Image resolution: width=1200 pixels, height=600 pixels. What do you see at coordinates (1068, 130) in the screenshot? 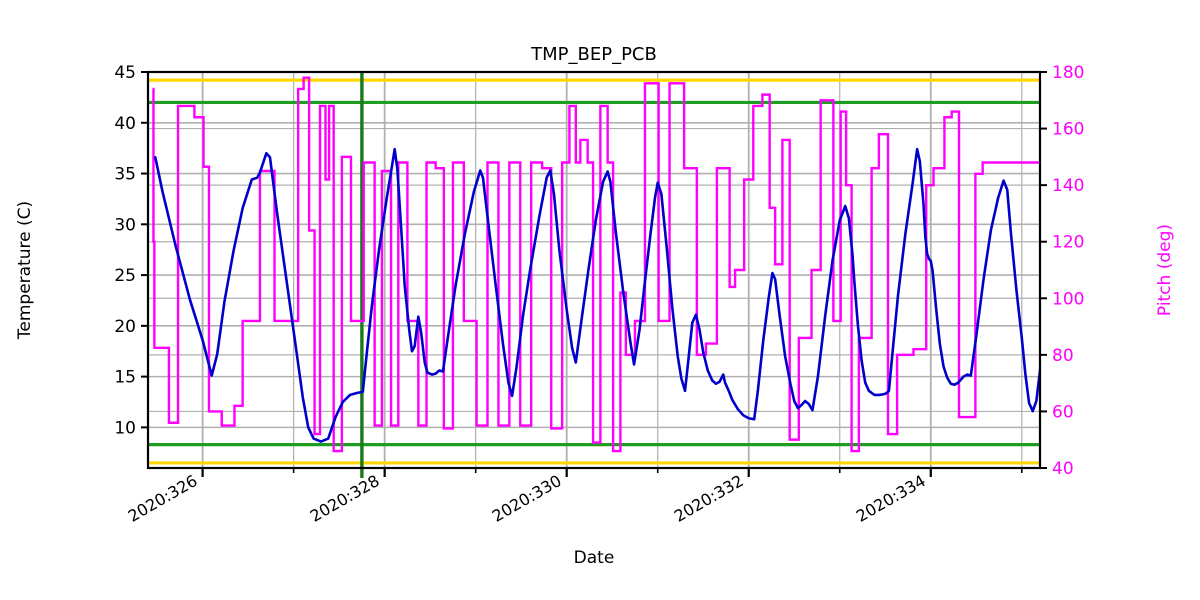
I see `y2-tick-label: 160` at bounding box center [1068, 130].